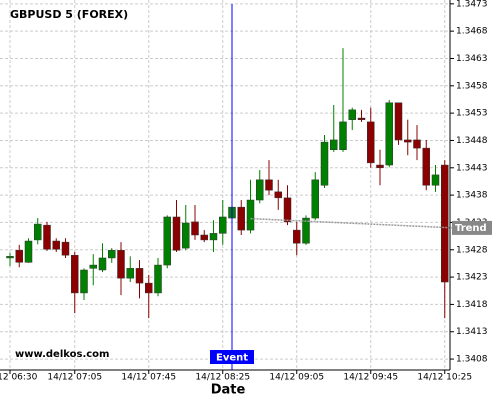 The width and height of the screenshot is (500, 400). What do you see at coordinates (222, 378) in the screenshot?
I see `x-tick-label: 14/12 08:25` at bounding box center [222, 378].